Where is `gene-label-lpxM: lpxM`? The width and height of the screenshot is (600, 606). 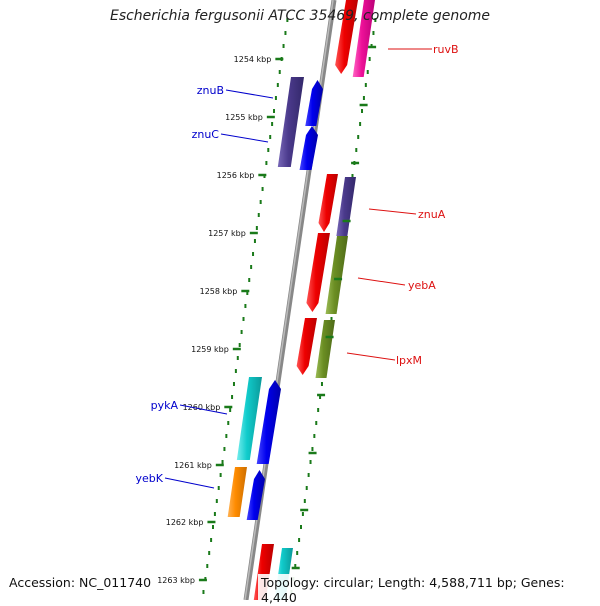
gene-label-lpxM: lpxM is located at coordinates (409, 360).